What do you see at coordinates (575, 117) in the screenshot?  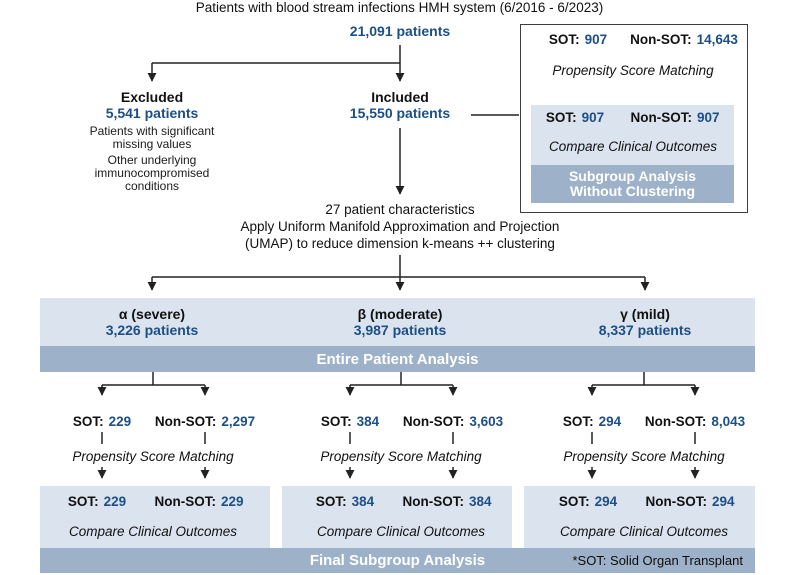 I see `box-matched-sot-count: SOT: 907` at bounding box center [575, 117].